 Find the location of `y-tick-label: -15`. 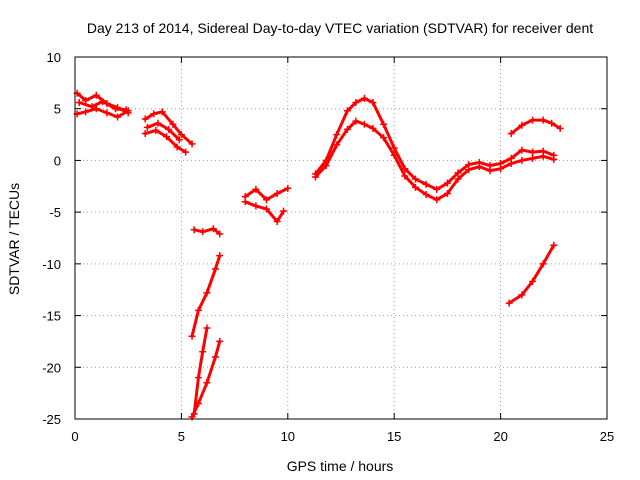

y-tick-label: -15 is located at coordinates (51, 316).